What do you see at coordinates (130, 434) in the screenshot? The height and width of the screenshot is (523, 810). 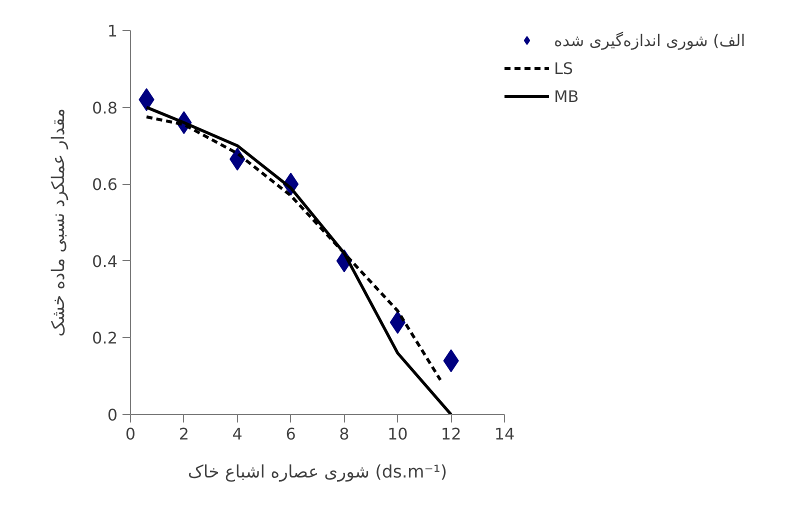 I see `x-tick-label: 0` at bounding box center [130, 434].